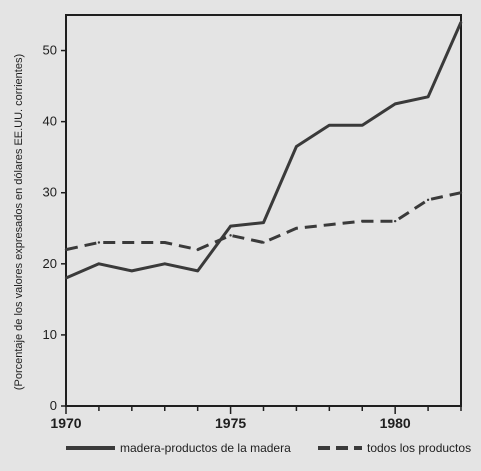  I want to click on y-tick-label: 0, so click(53, 405).